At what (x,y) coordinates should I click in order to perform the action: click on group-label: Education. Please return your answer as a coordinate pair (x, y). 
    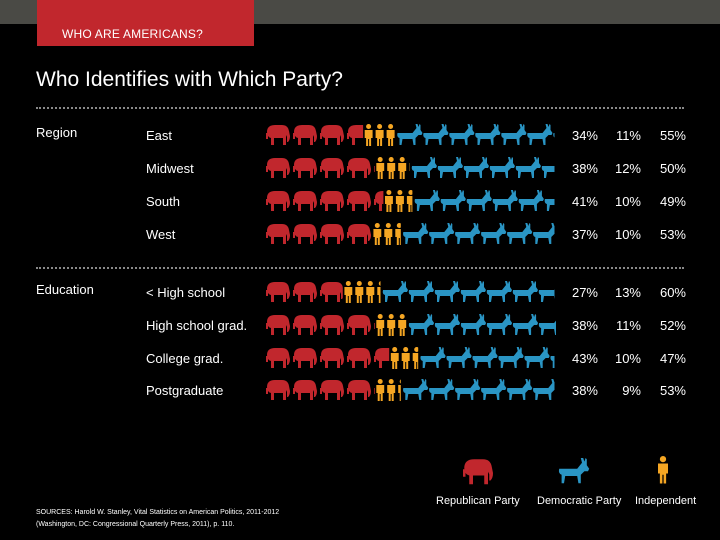
    Looking at the image, I should click on (65, 289).